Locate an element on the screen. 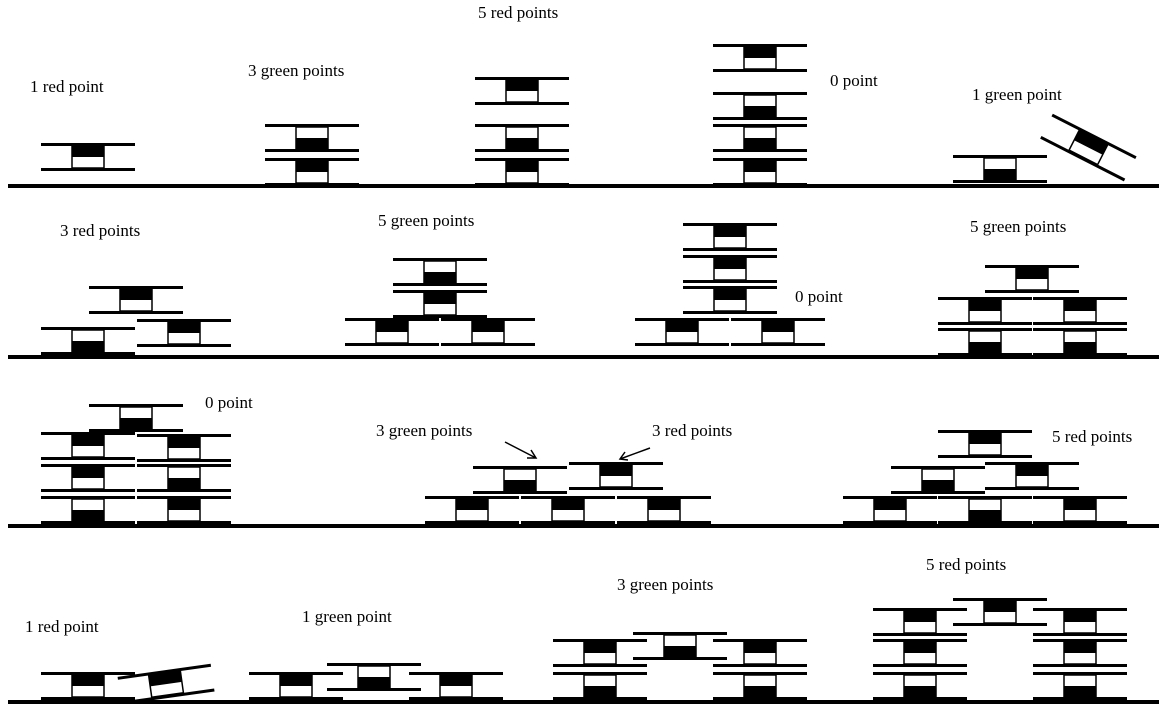 This screenshot has width=1159, height=704. arrow is located at coordinates (521, 450).